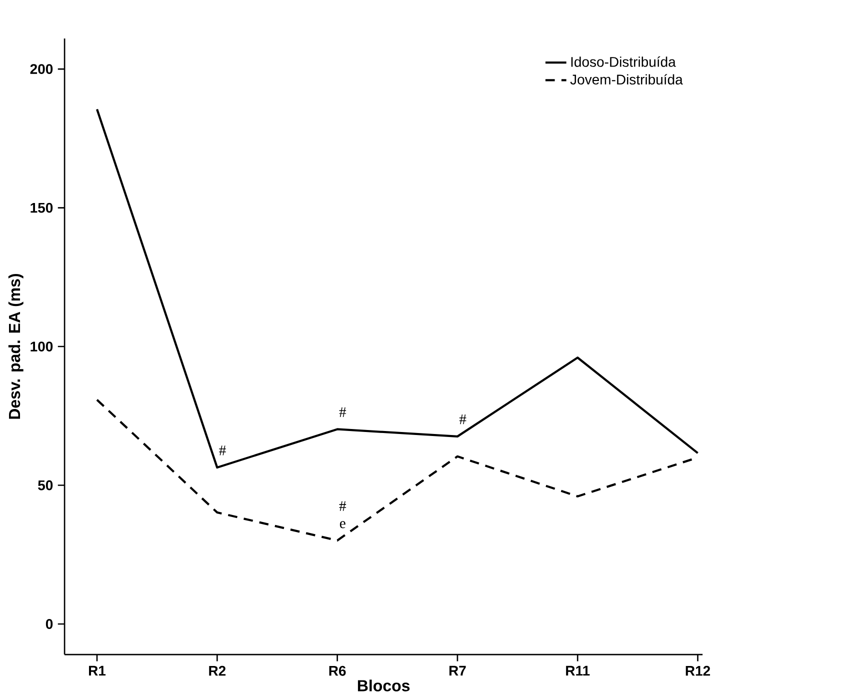 The height and width of the screenshot is (700, 856). Describe the element at coordinates (49, 624) in the screenshot. I see `y-tick-label: 0` at that location.